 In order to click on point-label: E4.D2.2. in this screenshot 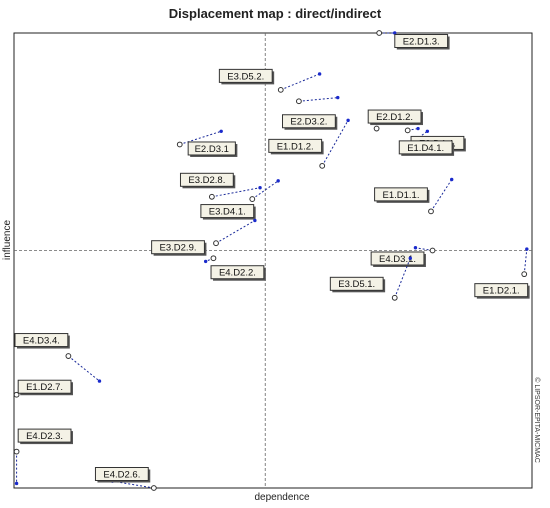, I will do `click(237, 273)`.